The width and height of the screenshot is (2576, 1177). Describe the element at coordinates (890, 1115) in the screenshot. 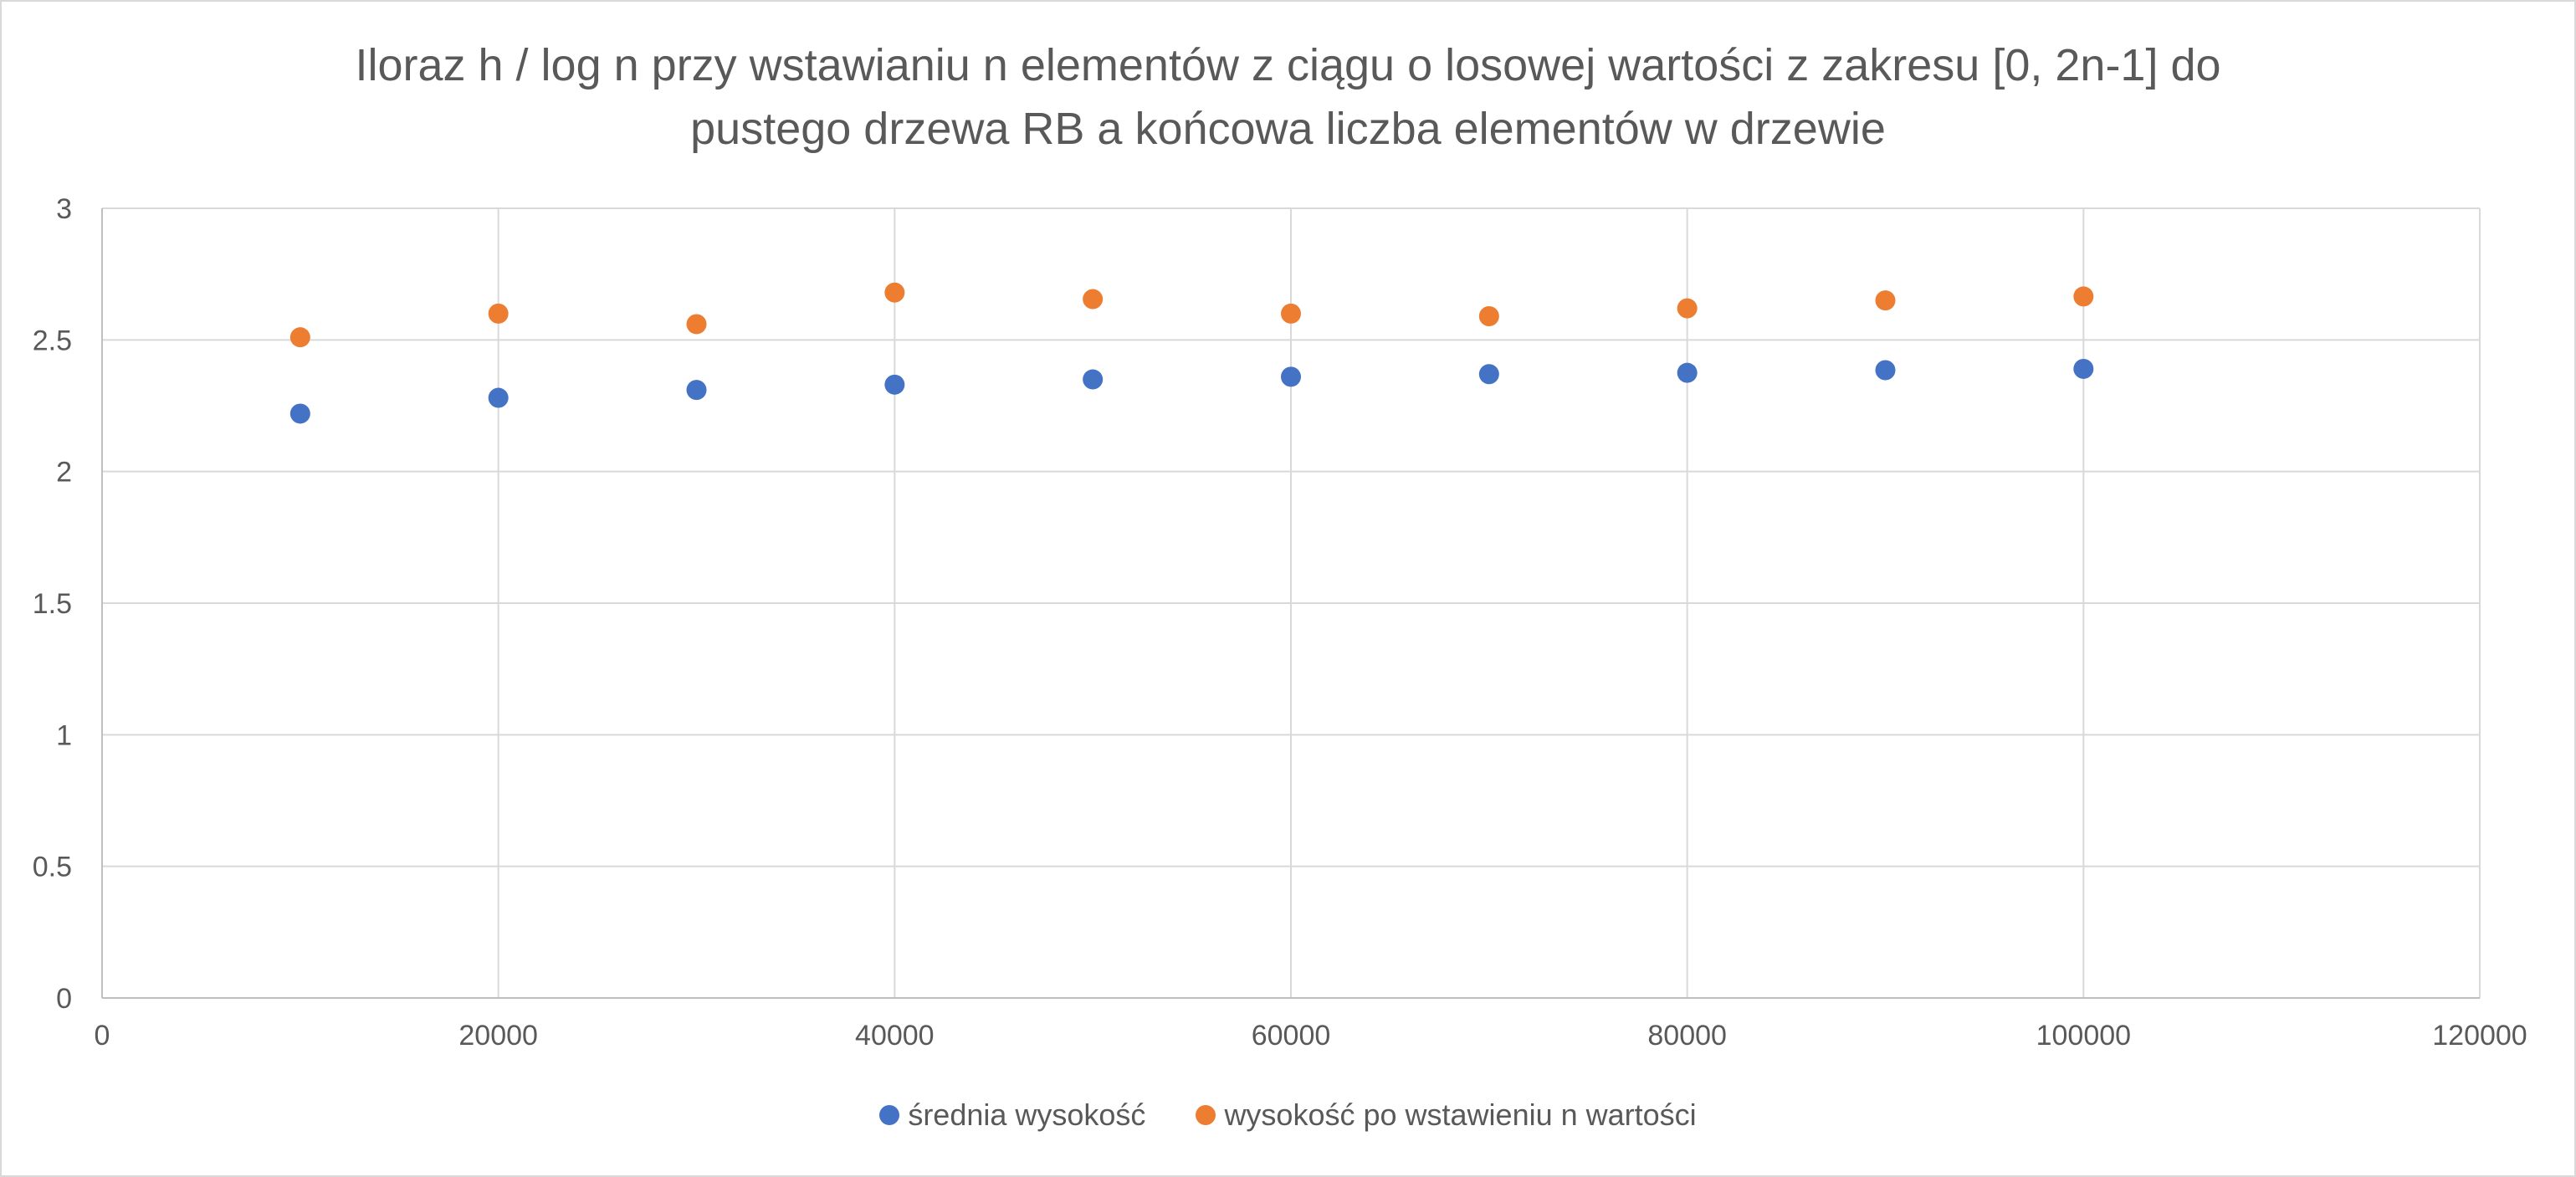

I see `legend-marker-srednia` at that location.